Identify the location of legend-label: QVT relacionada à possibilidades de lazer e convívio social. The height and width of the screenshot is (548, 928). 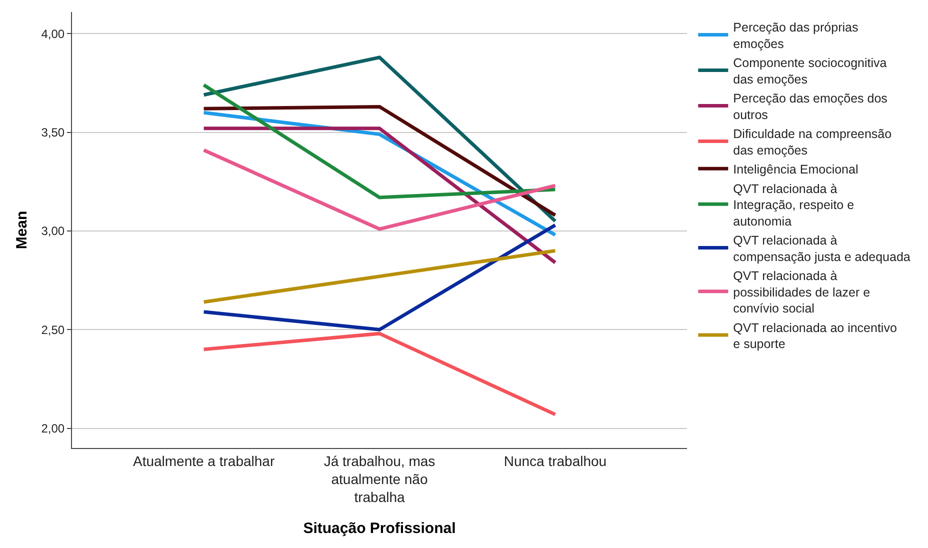
(801, 292).